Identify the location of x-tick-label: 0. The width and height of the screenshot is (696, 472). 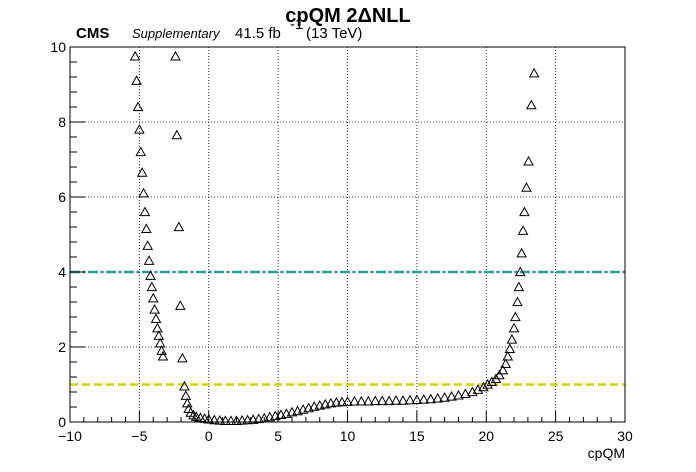
(209, 436).